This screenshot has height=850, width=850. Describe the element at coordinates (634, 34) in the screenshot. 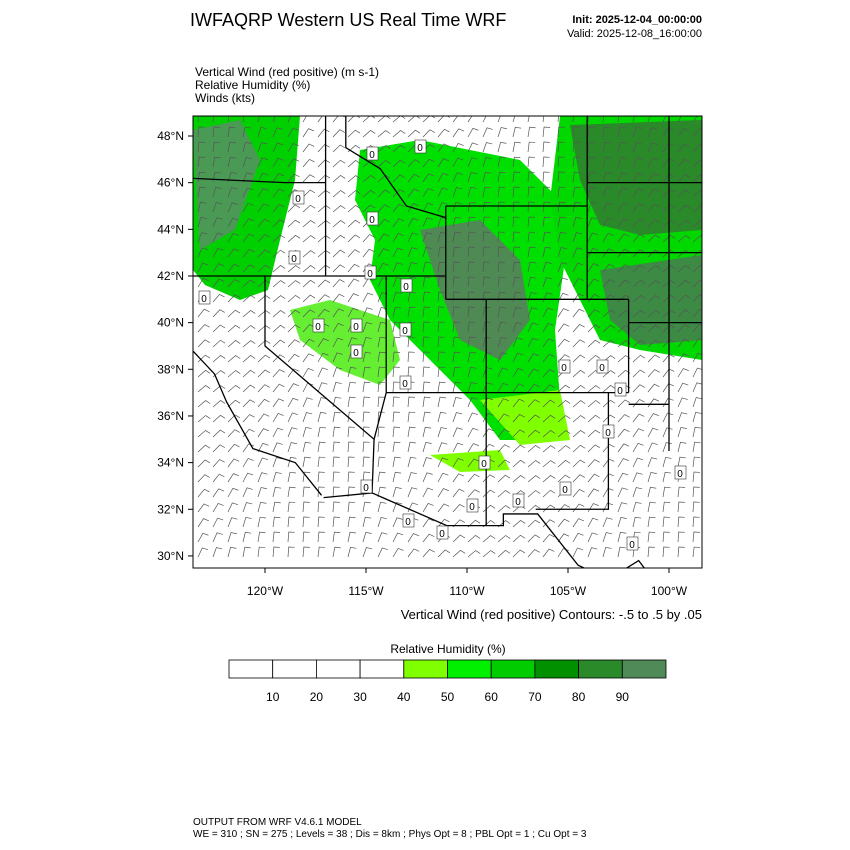

I see `valid-time: Valid: 2025-12-08_16:00:00` at that location.